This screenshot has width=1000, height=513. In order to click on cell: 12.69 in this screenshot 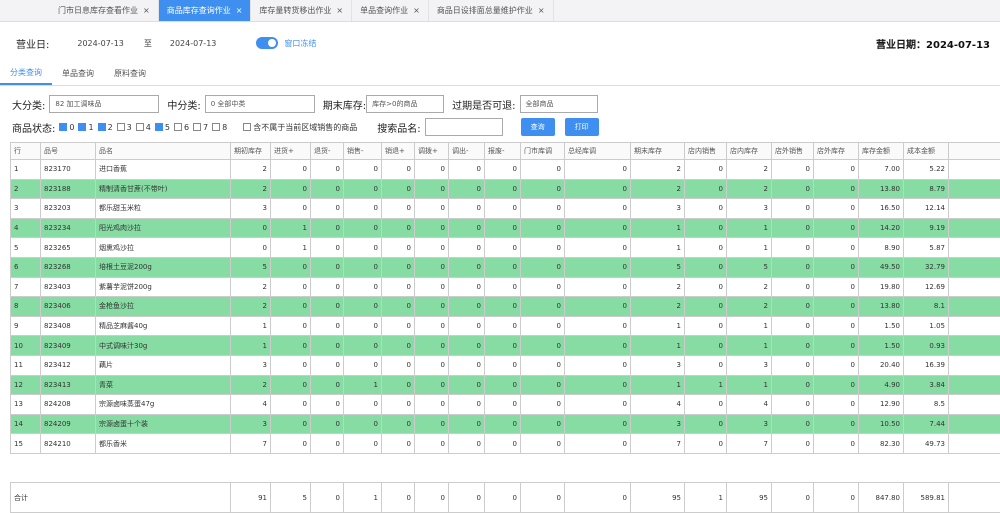, I will do `click(926, 287)`.